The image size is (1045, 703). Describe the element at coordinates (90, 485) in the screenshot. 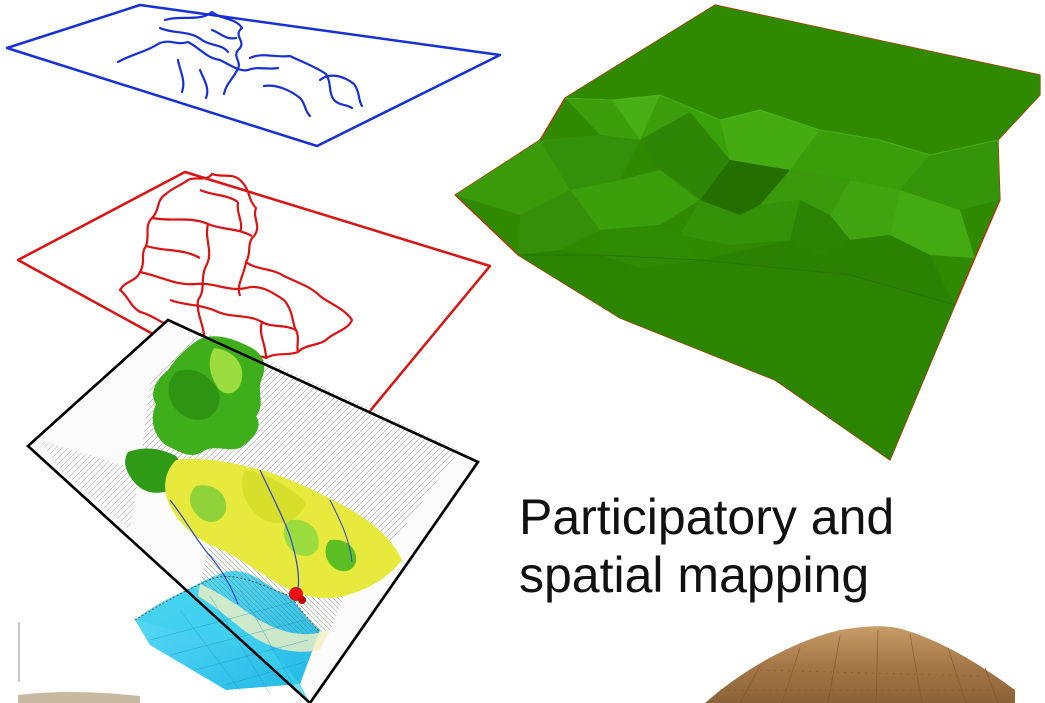

I see `hatched-terrain` at that location.